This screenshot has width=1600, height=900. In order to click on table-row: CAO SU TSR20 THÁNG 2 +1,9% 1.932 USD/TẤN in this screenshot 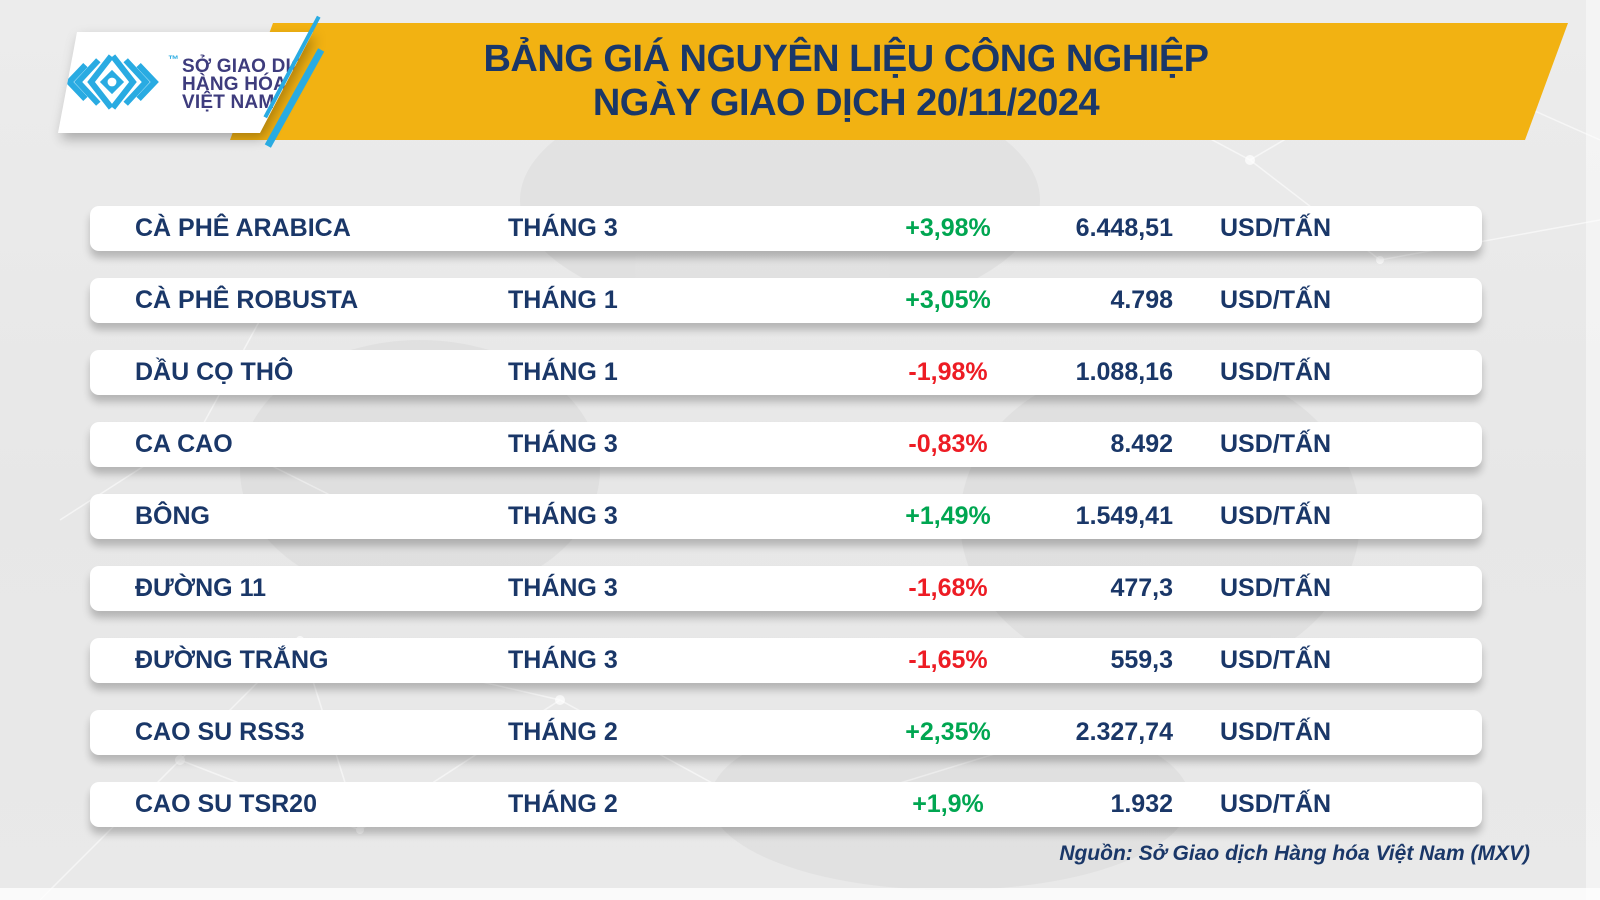, I will do `click(786, 804)`.